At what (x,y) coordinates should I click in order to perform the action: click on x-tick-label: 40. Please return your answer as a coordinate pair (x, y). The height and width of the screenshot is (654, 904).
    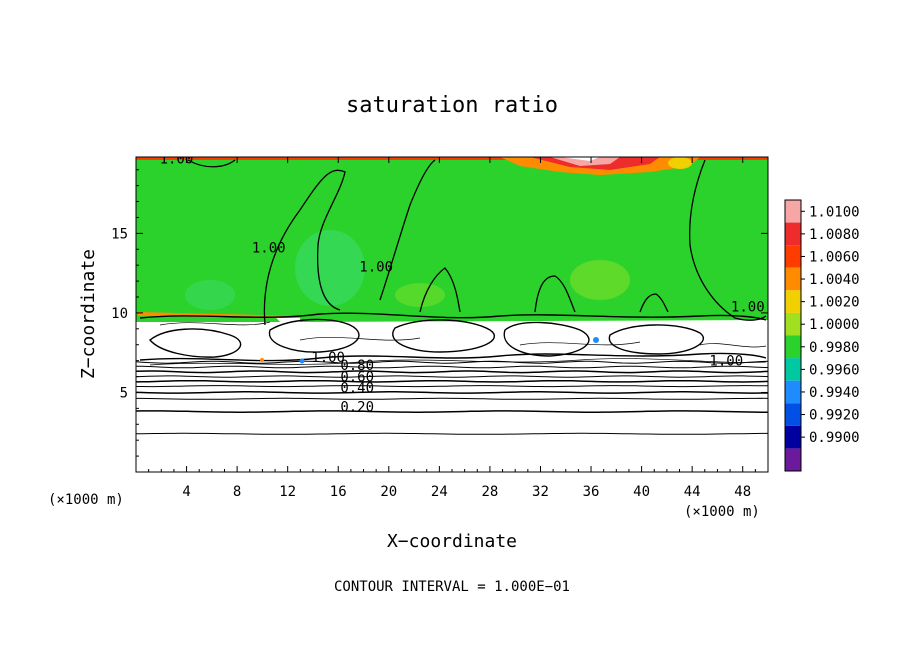
    Looking at the image, I should click on (641, 492).